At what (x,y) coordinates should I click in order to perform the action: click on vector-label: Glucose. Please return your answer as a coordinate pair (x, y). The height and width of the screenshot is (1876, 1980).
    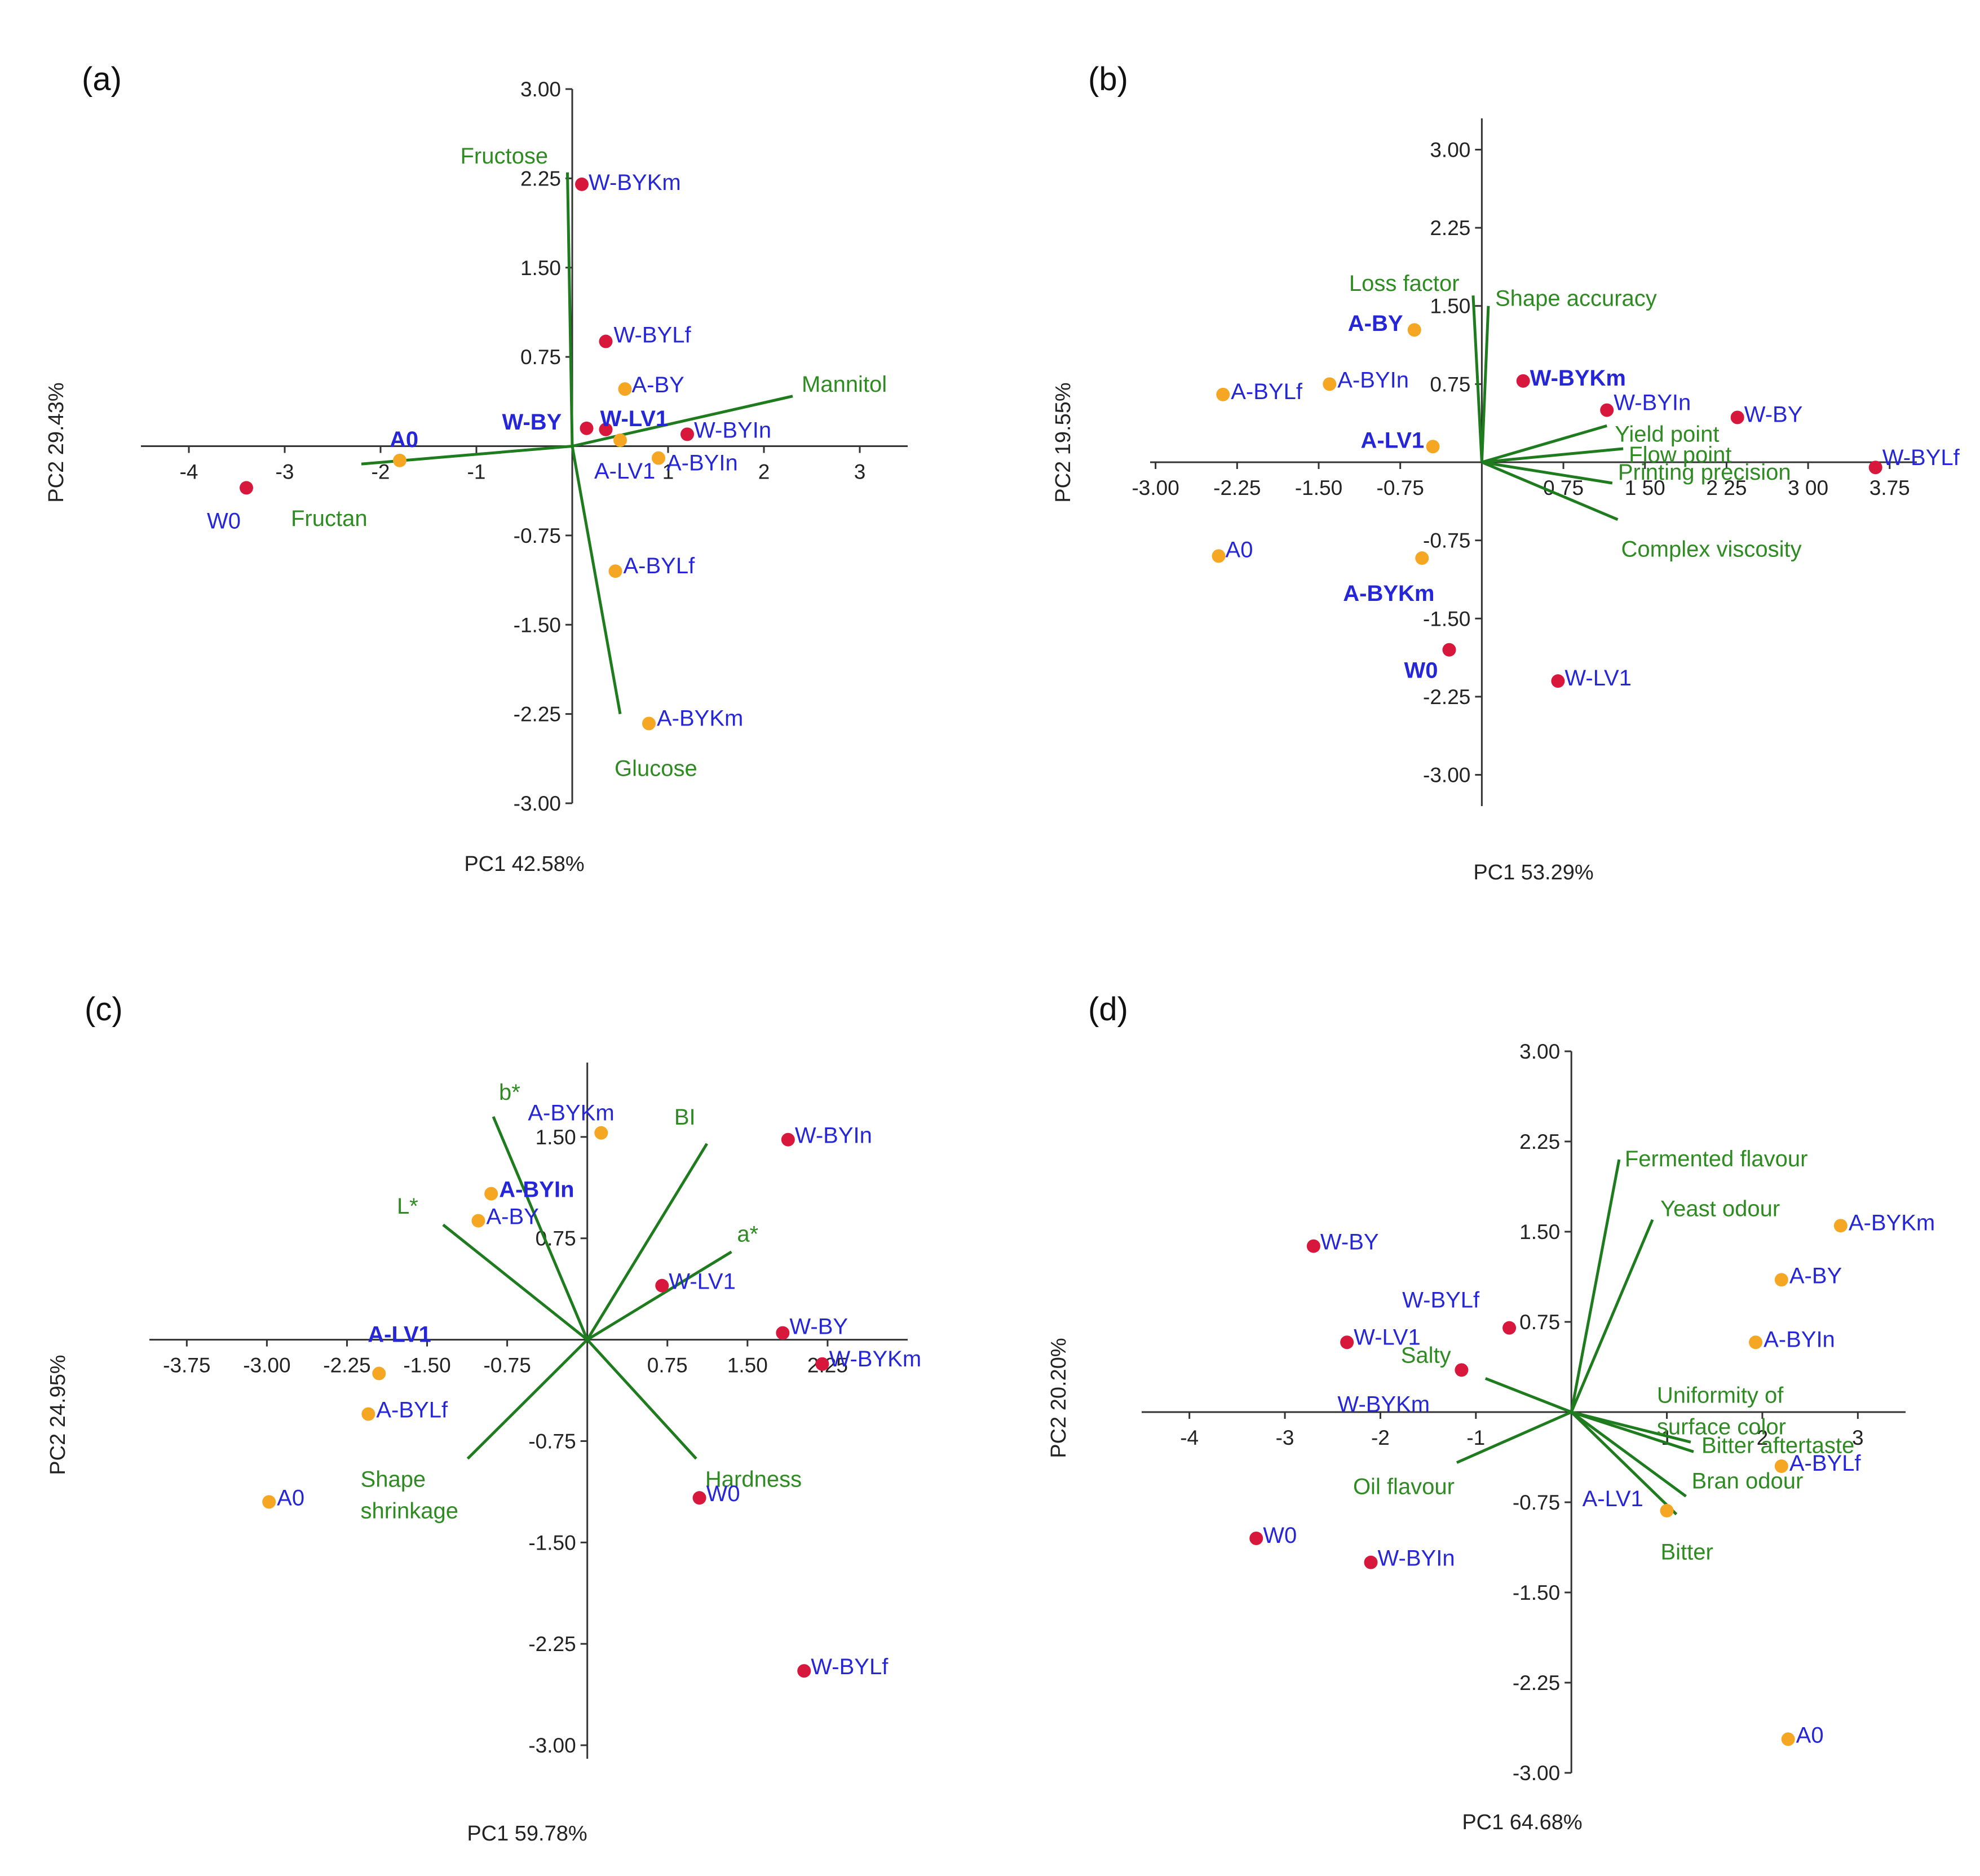
    Looking at the image, I should click on (656, 769).